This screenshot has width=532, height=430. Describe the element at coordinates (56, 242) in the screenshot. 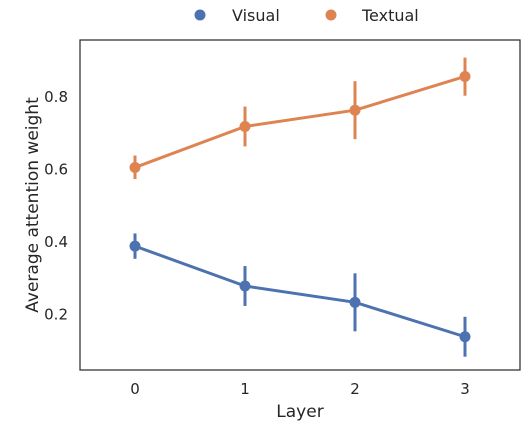

I see `y-tick-label: 0.4` at that location.